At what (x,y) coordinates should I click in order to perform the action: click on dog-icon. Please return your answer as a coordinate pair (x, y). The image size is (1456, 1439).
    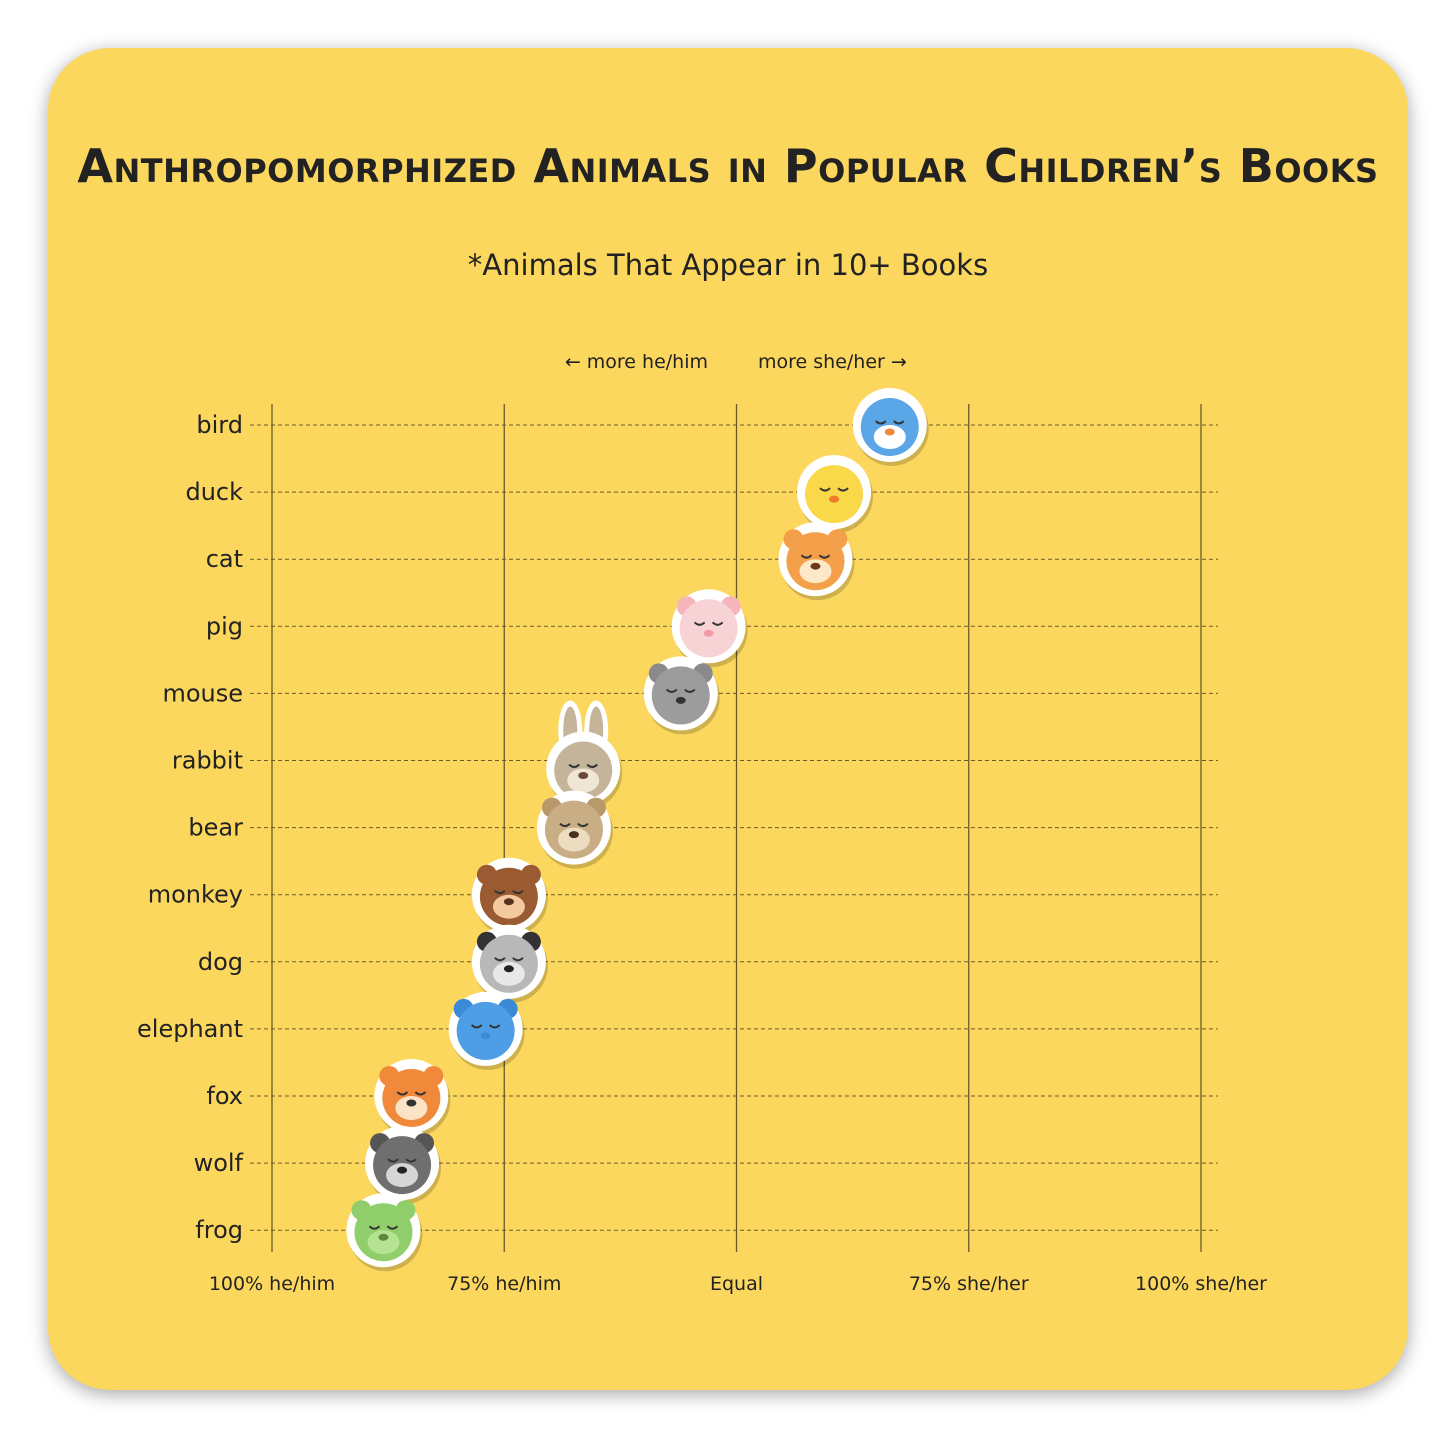
    Looking at the image, I should click on (509, 963).